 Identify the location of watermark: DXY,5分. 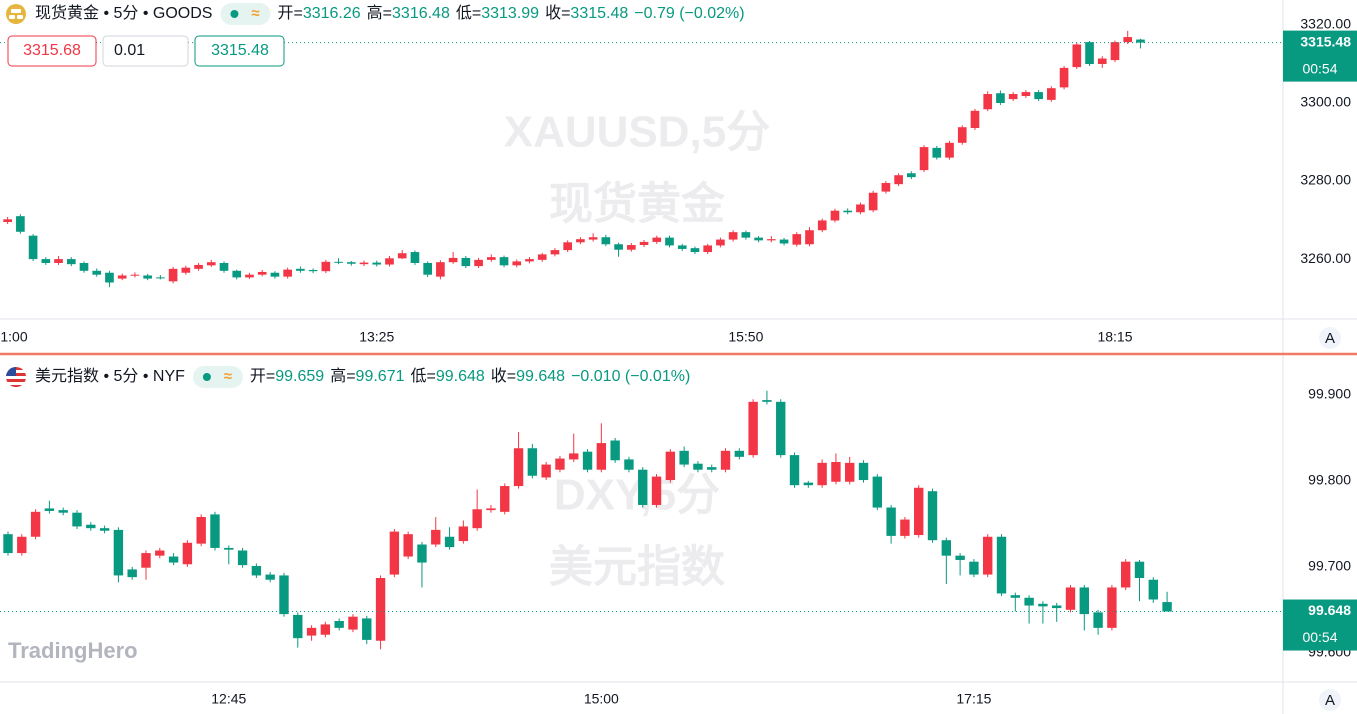
(637, 495).